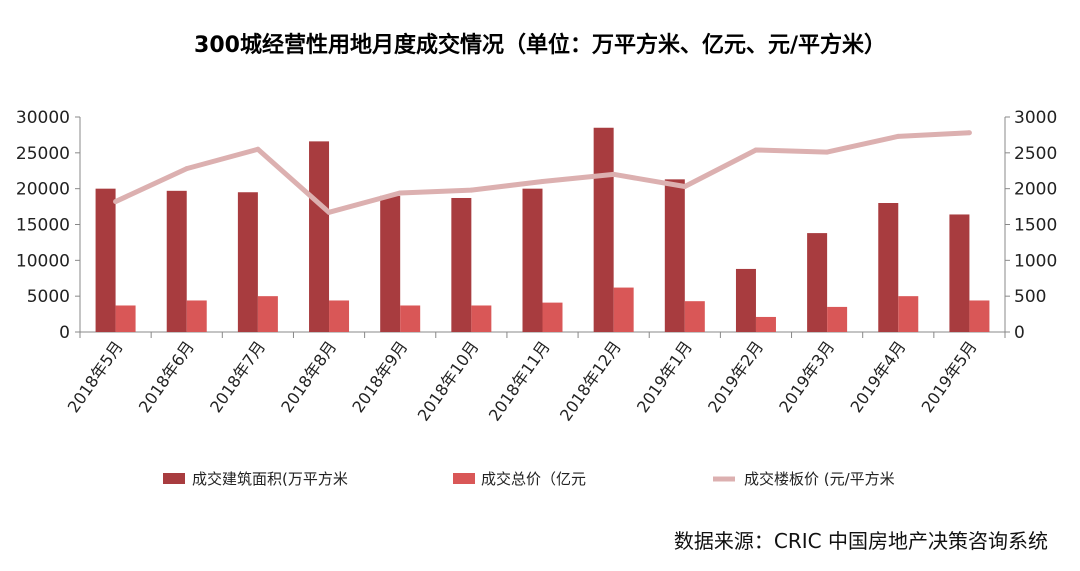 This screenshot has width=1080, height=571. I want to click on category-label: 2019年3月, so click(806, 376).